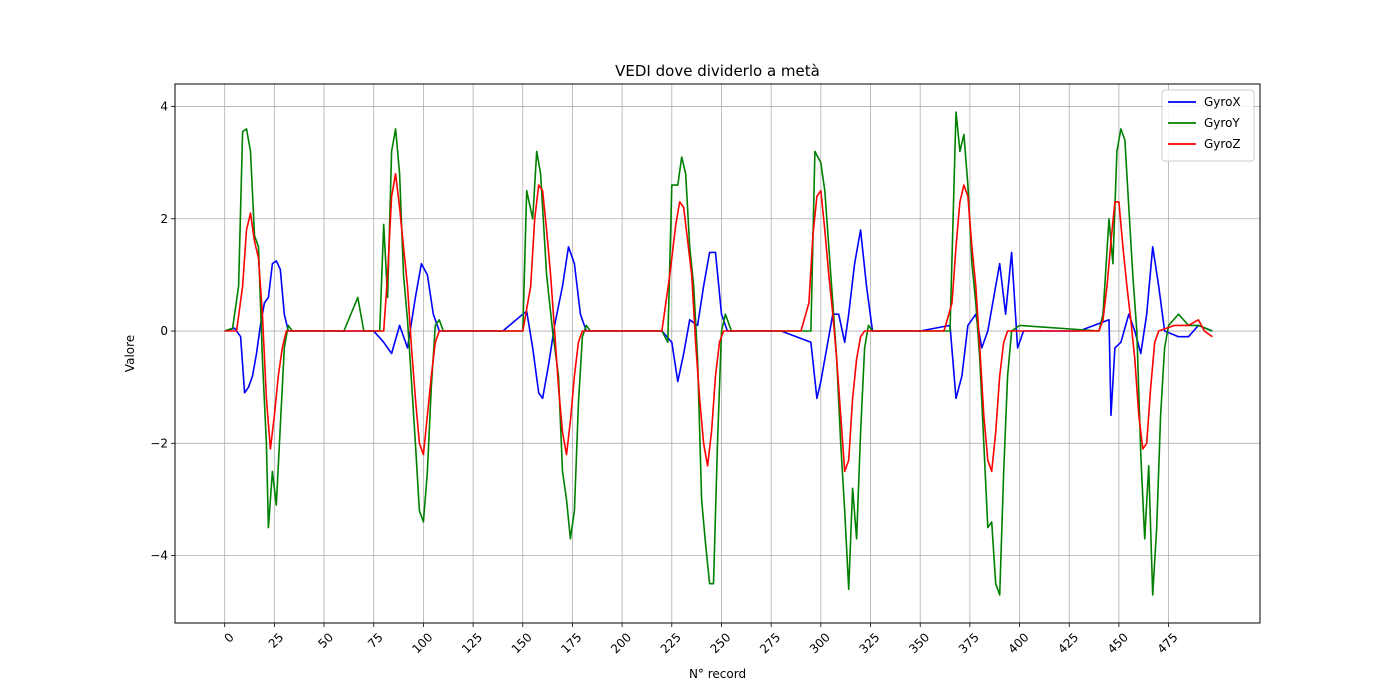 This screenshot has width=1400, height=700. I want to click on y-tick-label: 2, so click(164, 219).